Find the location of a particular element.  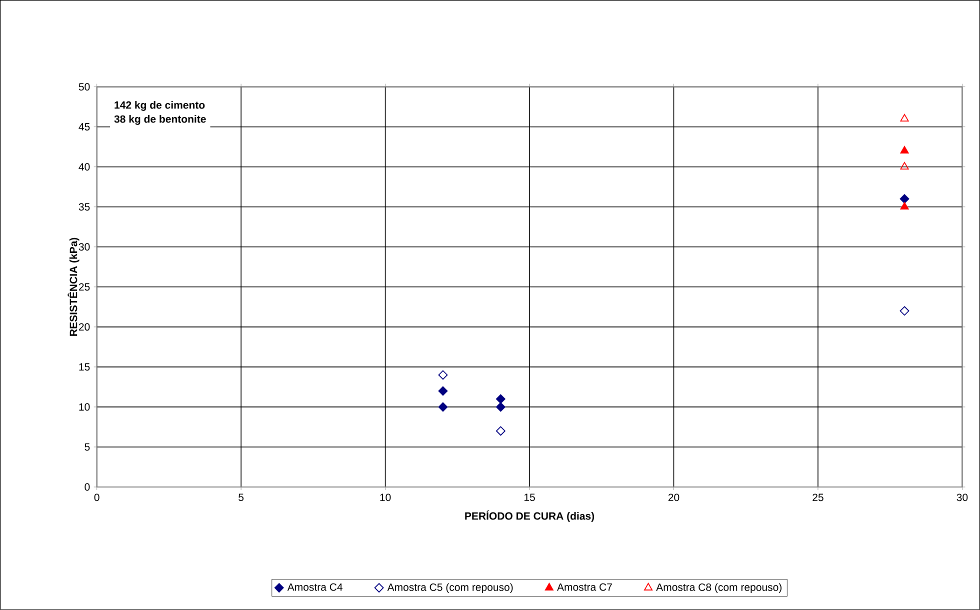

y-tick-label: 15 is located at coordinates (84, 367).